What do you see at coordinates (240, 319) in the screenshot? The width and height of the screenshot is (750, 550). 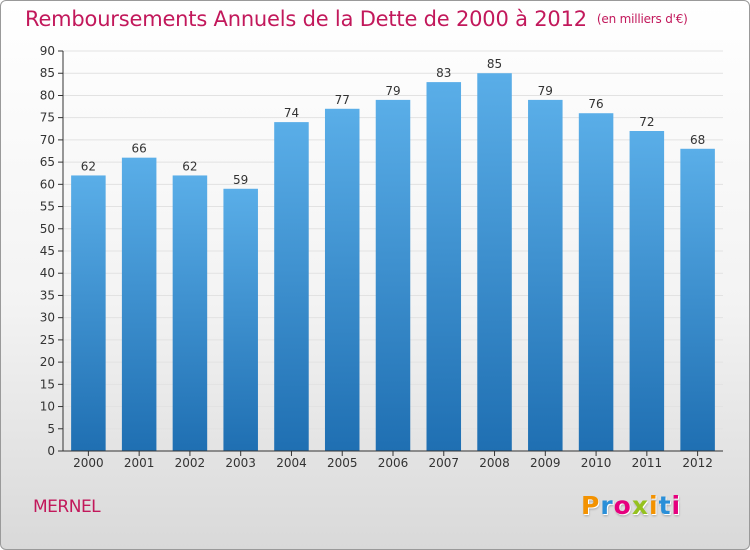 I see `bar-2003` at bounding box center [240, 319].